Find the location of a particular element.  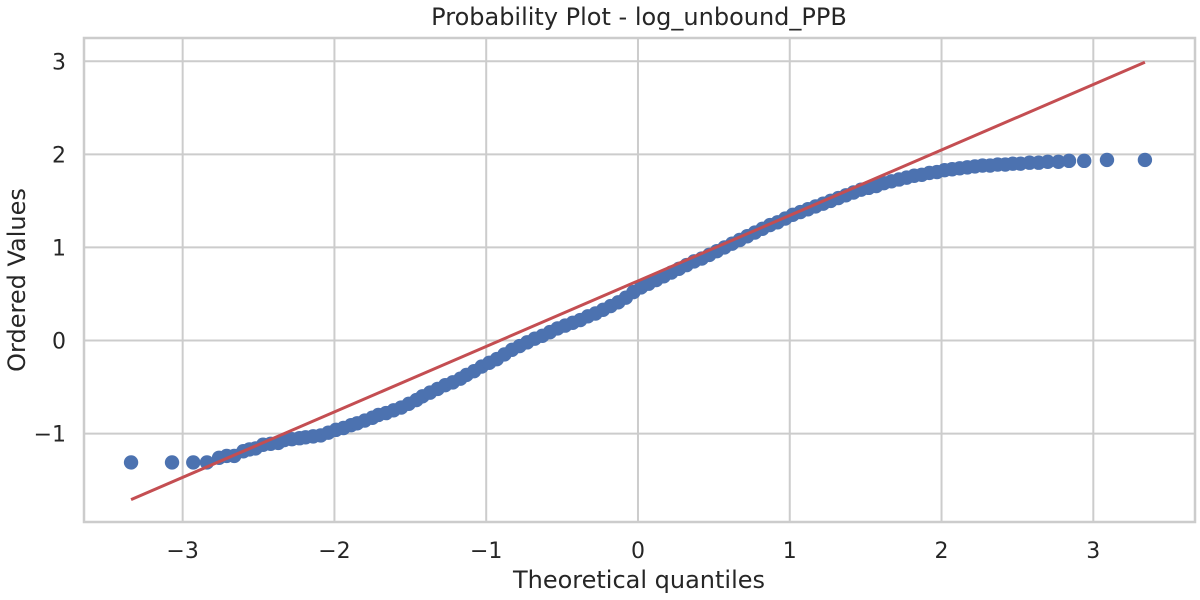

x-tick-label: 1 is located at coordinates (790, 551).